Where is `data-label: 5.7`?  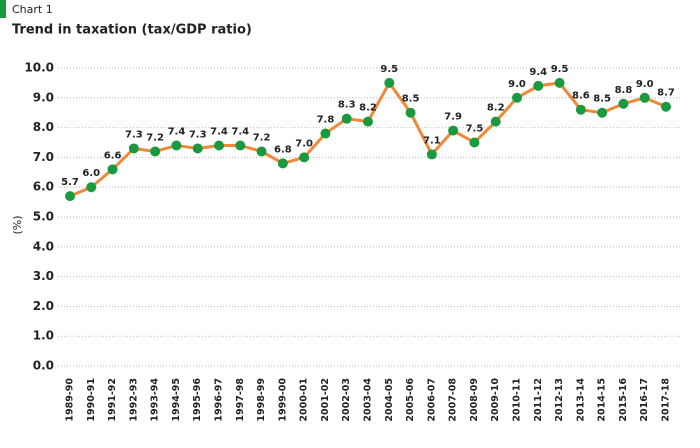
data-label: 5.7 is located at coordinates (70, 182).